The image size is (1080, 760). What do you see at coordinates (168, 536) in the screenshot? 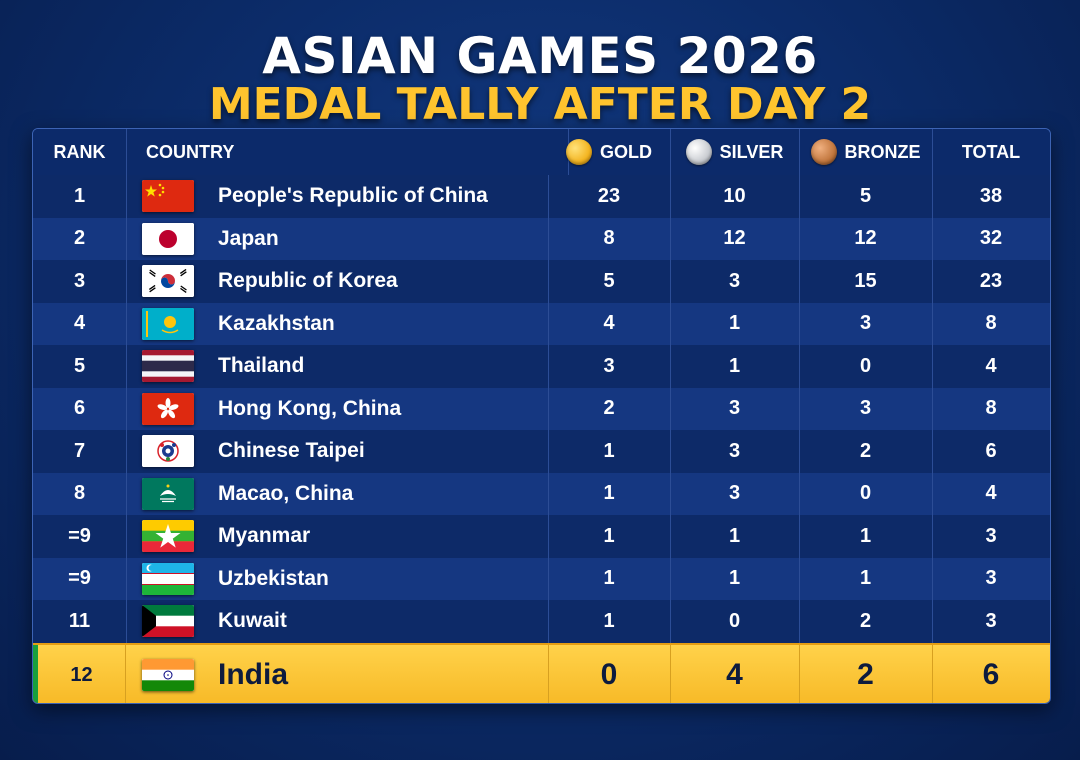
I see `myanmar-flag-icon` at bounding box center [168, 536].